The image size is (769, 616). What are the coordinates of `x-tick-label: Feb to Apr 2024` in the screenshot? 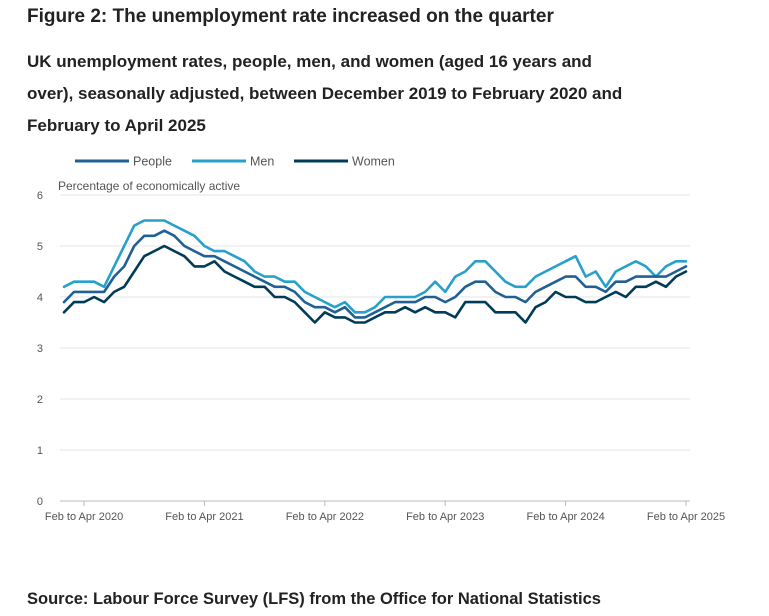 It's located at (565, 517).